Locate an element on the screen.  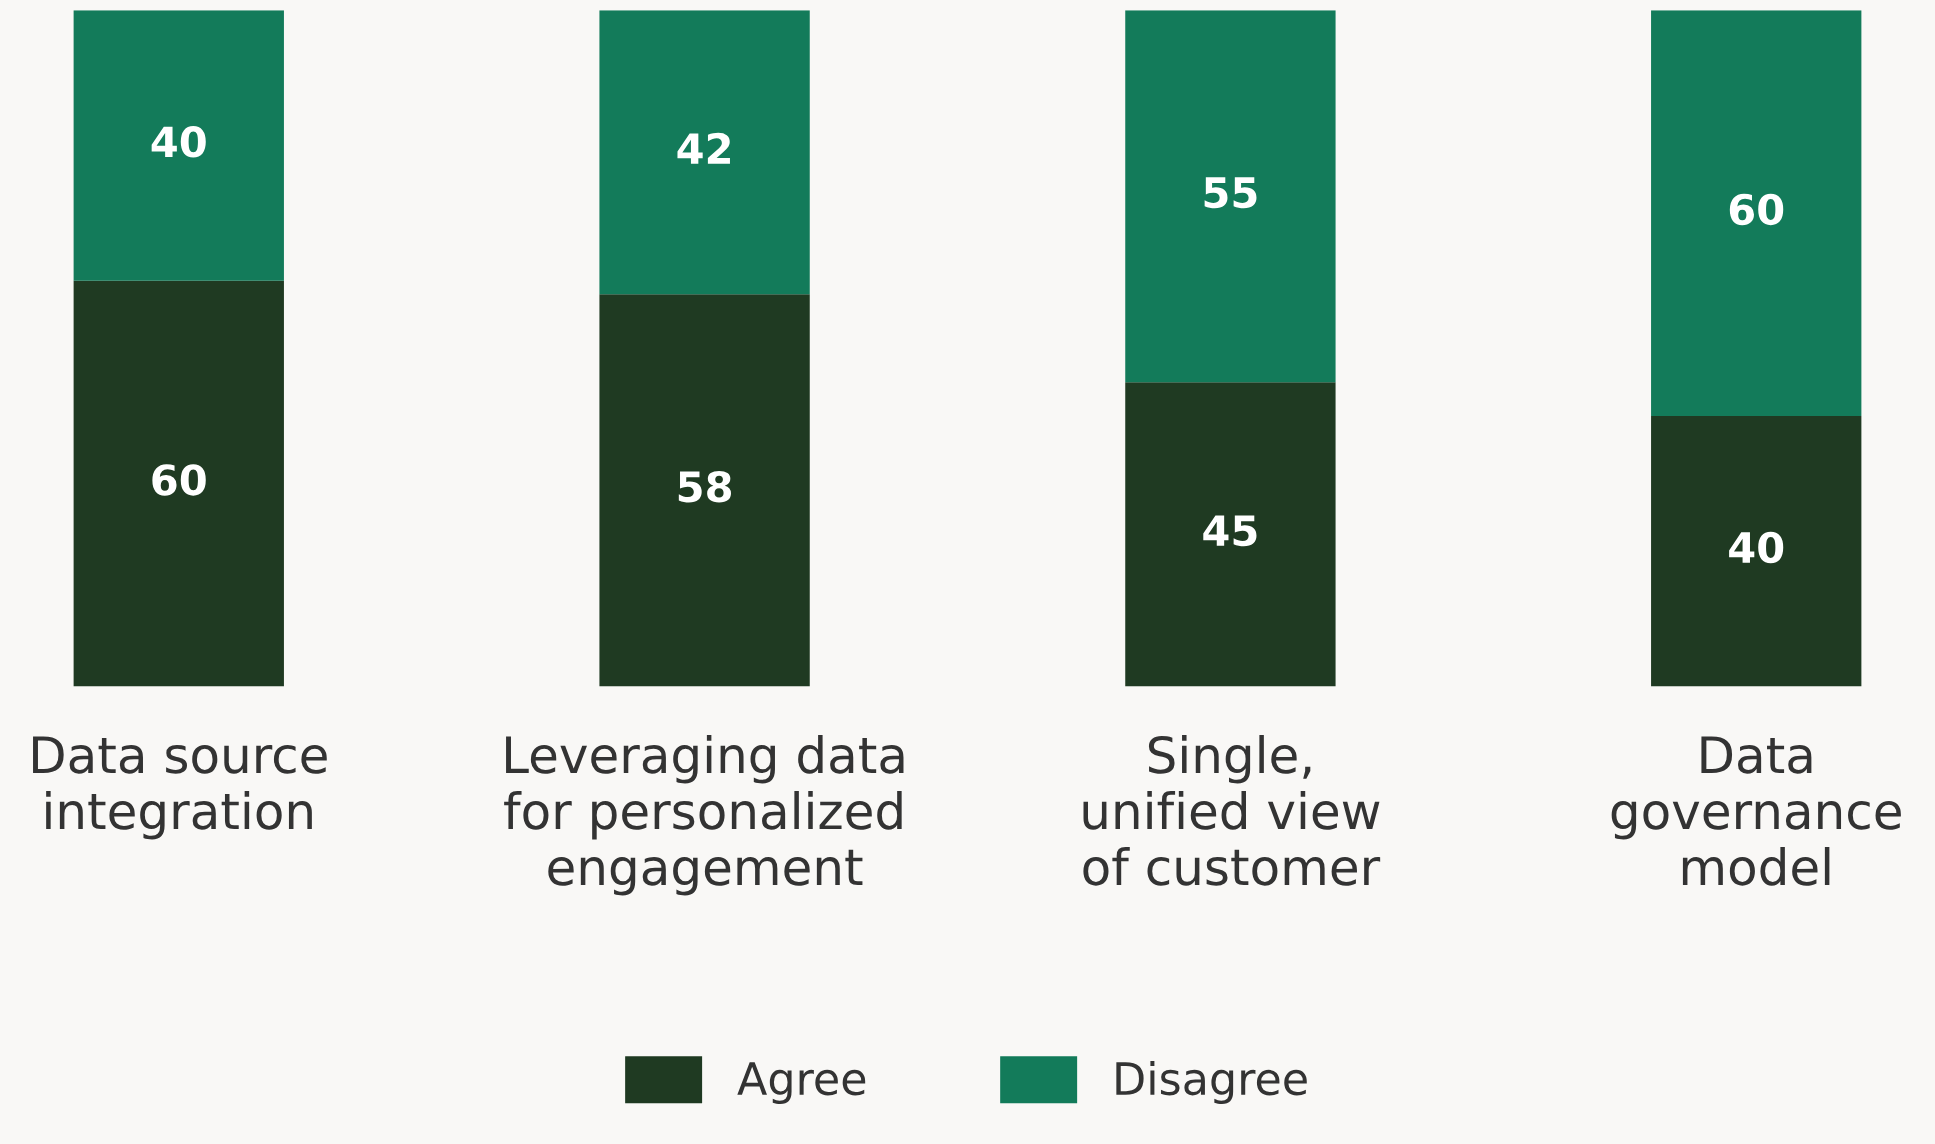
legend-label: Disagree is located at coordinates (1211, 1082).